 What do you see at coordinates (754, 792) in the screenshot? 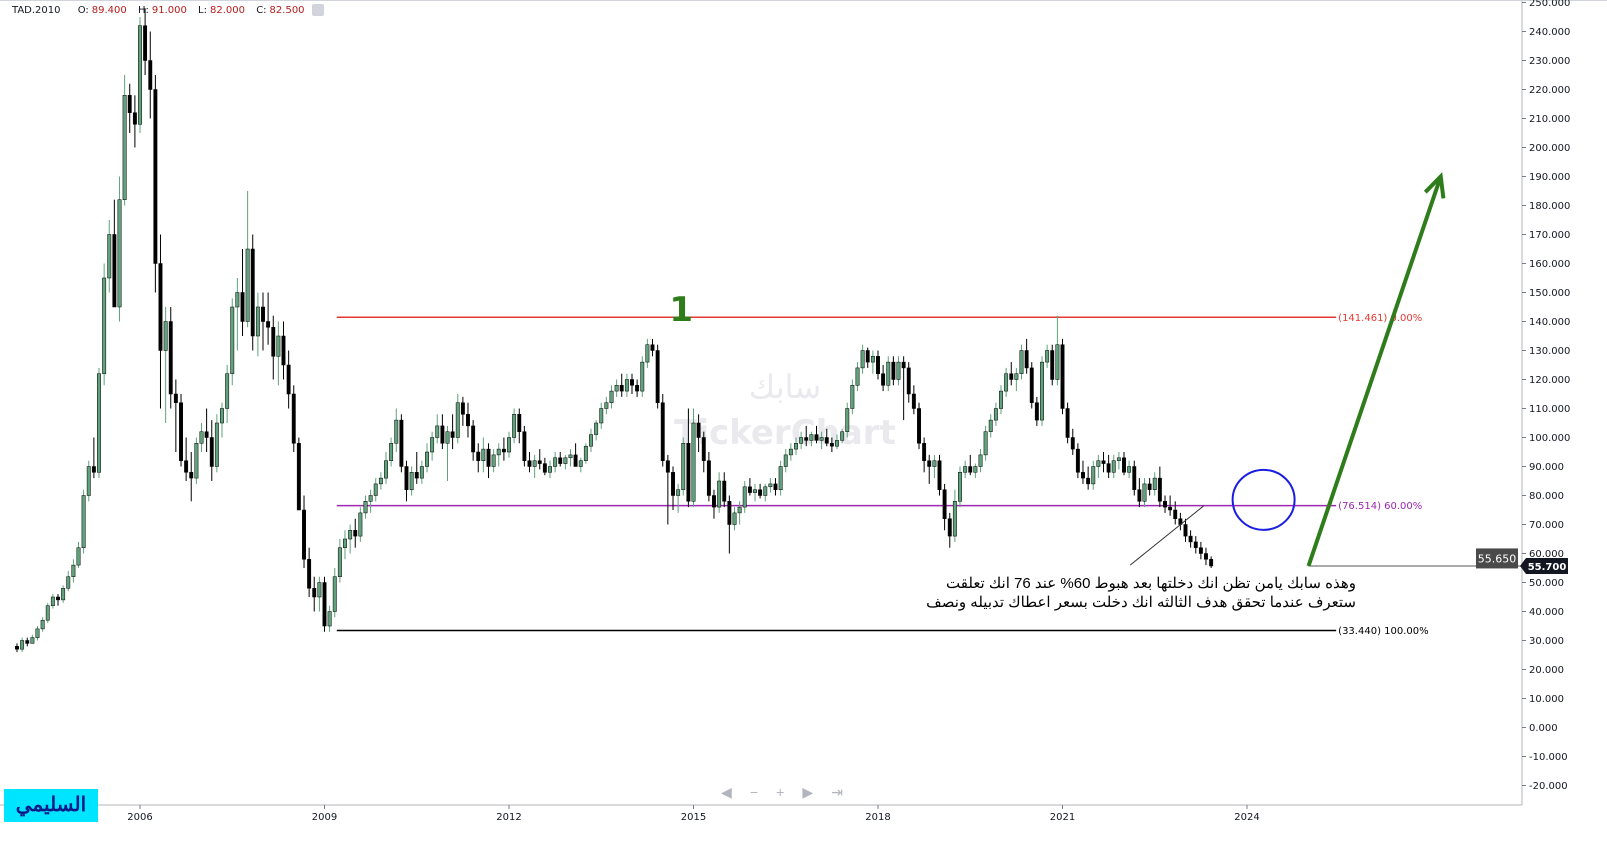
I see `zoom-out-icon: −` at bounding box center [754, 792].